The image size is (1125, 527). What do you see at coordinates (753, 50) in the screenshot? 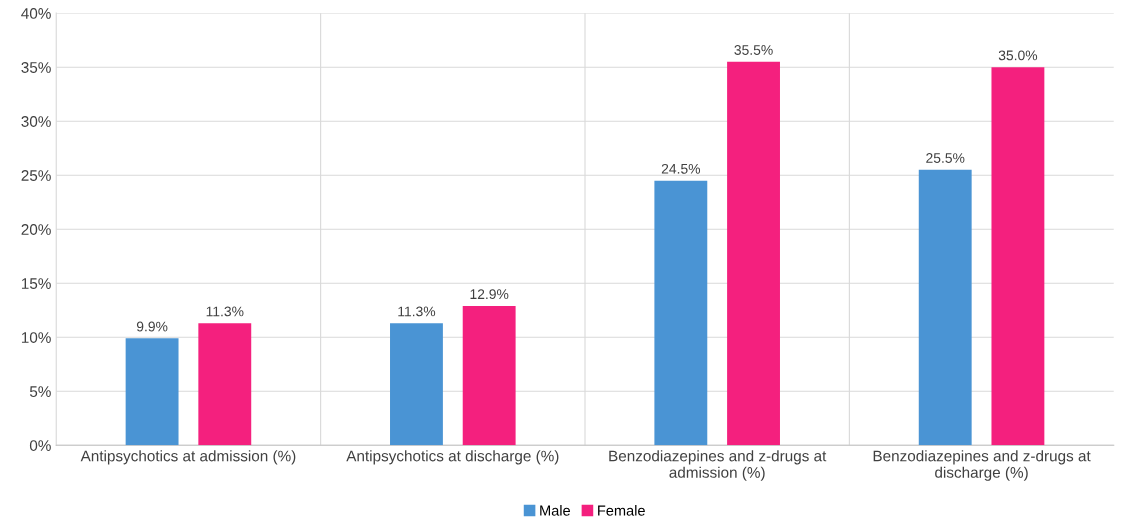
I see `data-label: 35.5%` at bounding box center [753, 50].